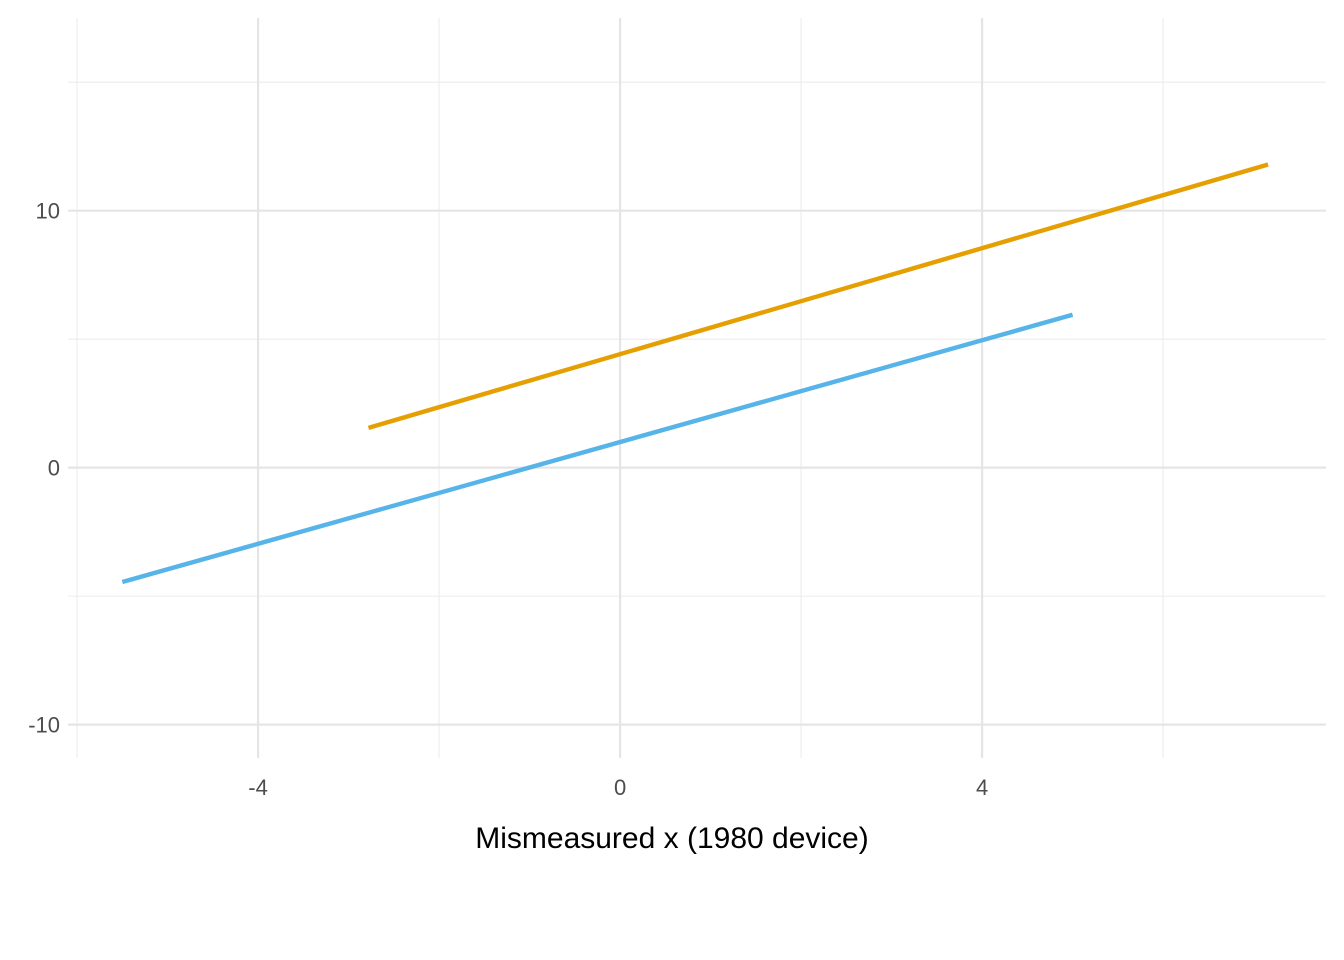 This screenshot has height=960, width=1344. Describe the element at coordinates (982, 787) in the screenshot. I see `x-tick-label: 4` at that location.